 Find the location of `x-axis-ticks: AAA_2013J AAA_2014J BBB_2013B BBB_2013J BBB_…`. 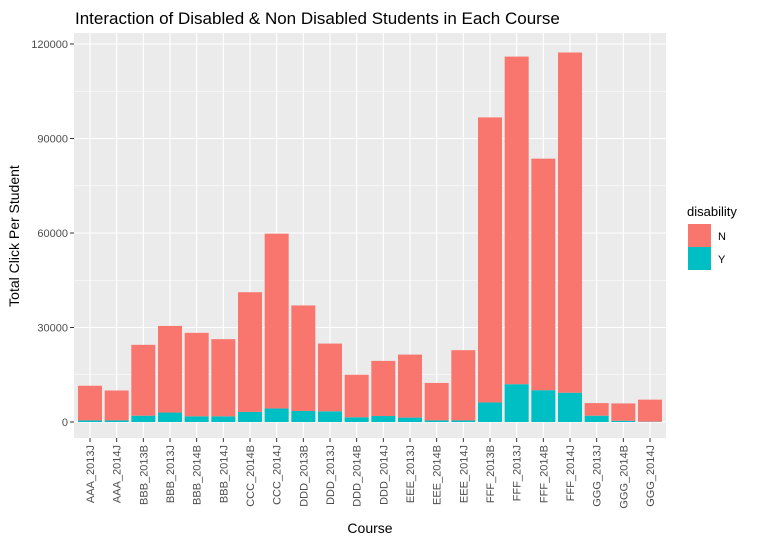

x-axis-ticks: AAA_2013J AAA_2014J BBB_2013B BBB_2013J BBB_… is located at coordinates (371, 473).